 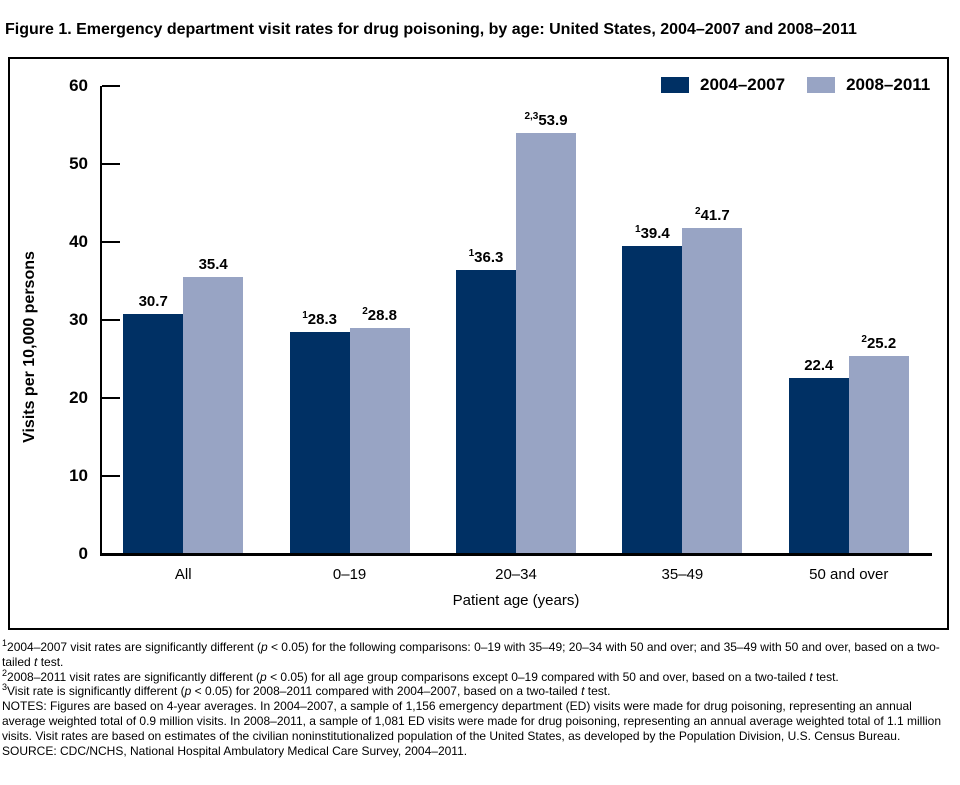 I want to click on bar-value-label: 22.4, so click(x=819, y=365).